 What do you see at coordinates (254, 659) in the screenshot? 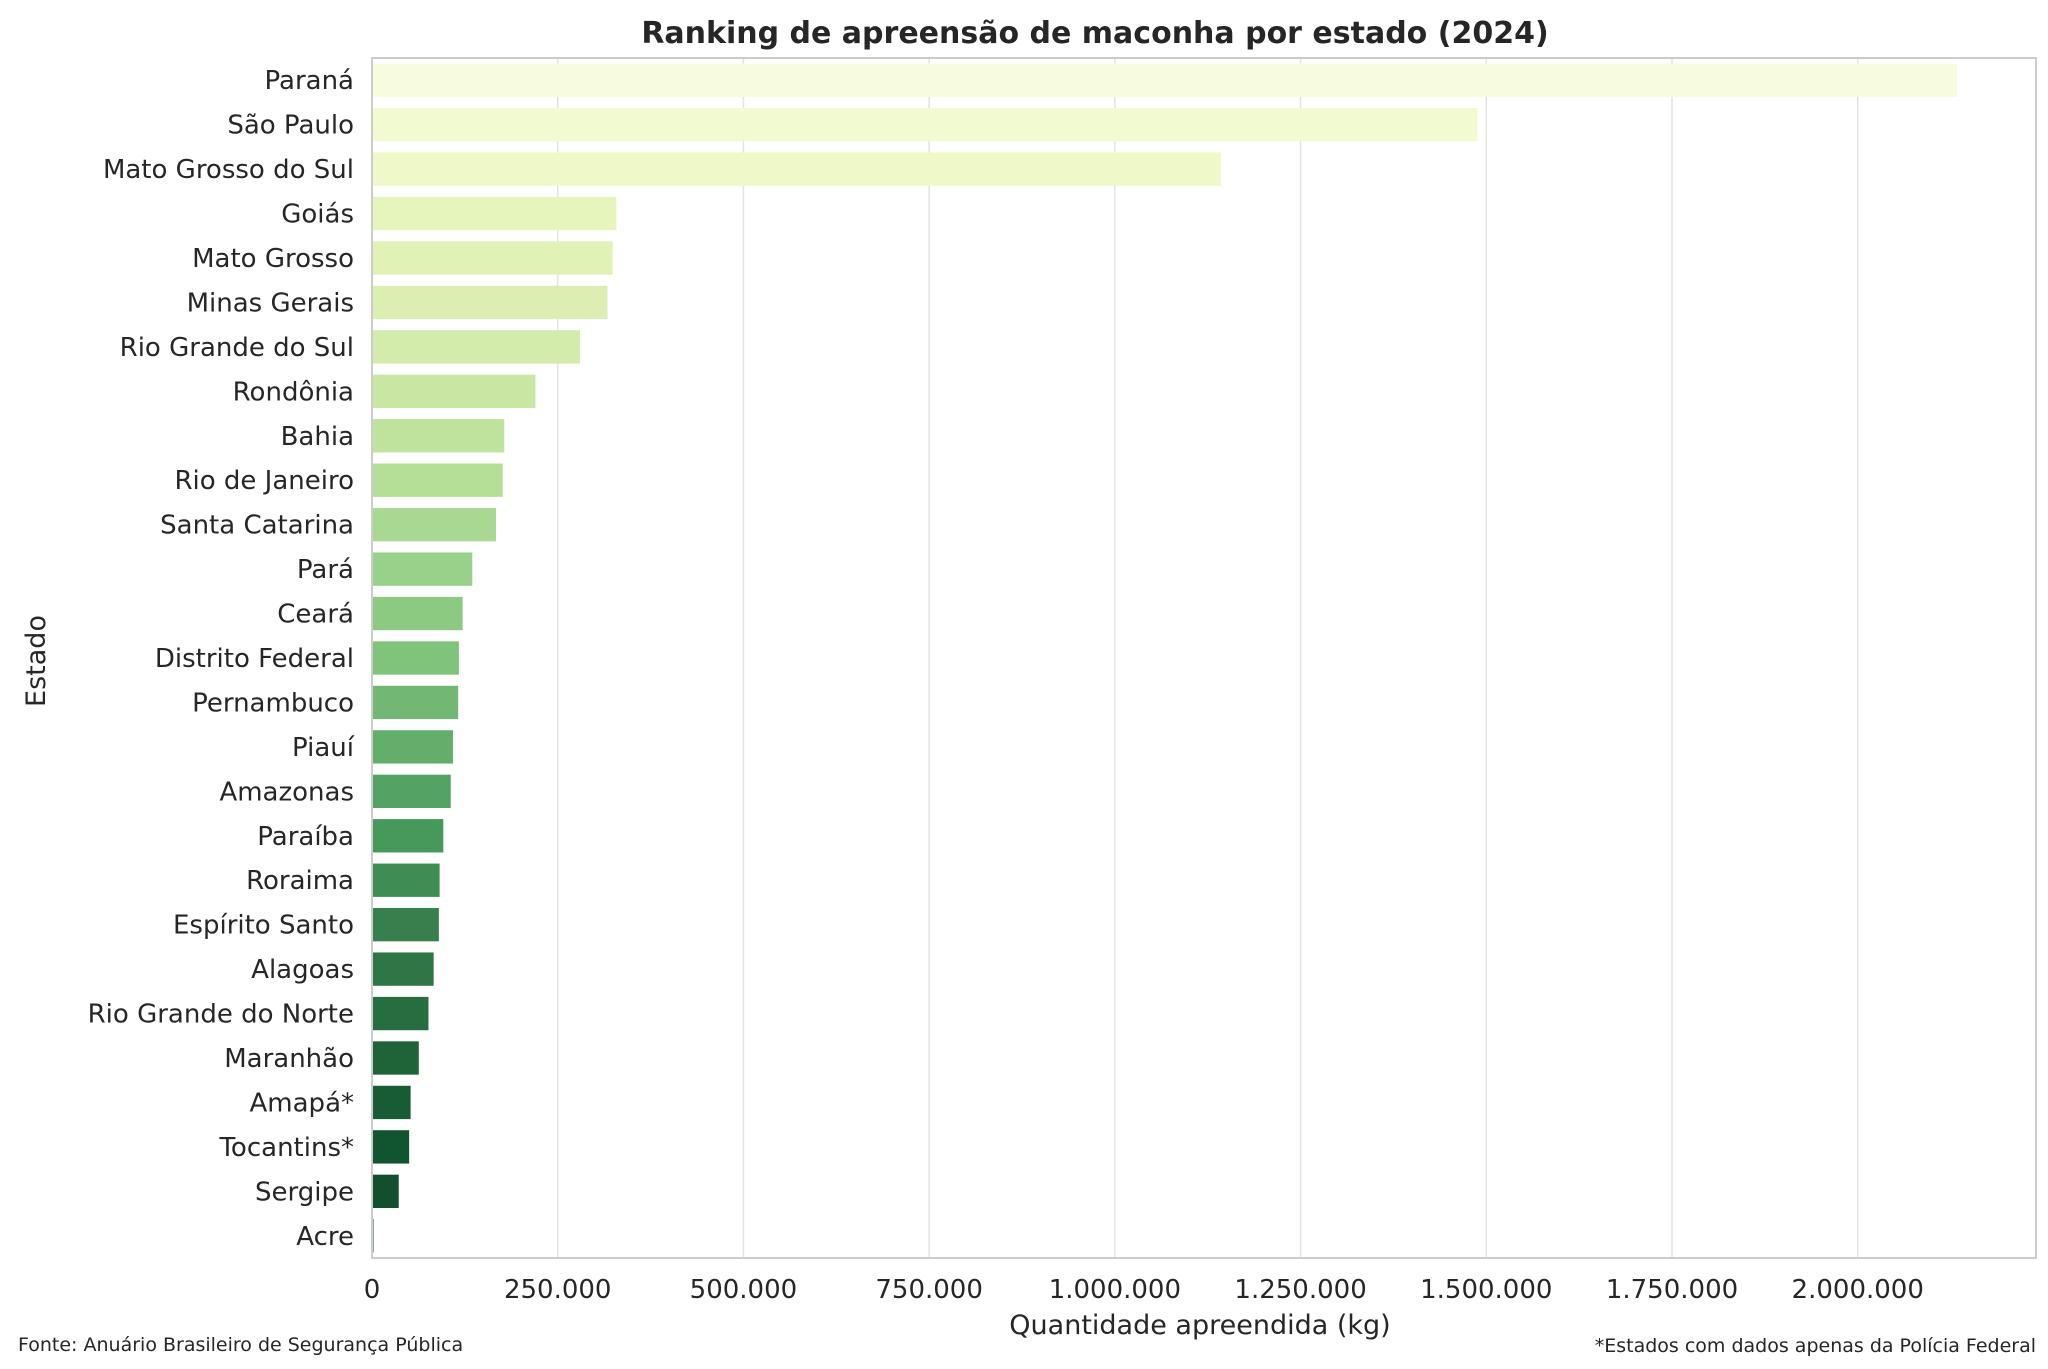
I see `category-label: Distrito Federal` at bounding box center [254, 659].